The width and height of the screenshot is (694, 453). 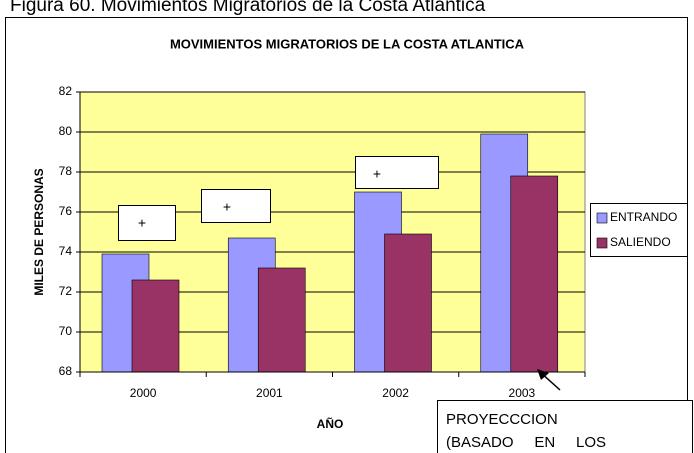 I want to click on x-tick-label: 2003, so click(x=522, y=393).